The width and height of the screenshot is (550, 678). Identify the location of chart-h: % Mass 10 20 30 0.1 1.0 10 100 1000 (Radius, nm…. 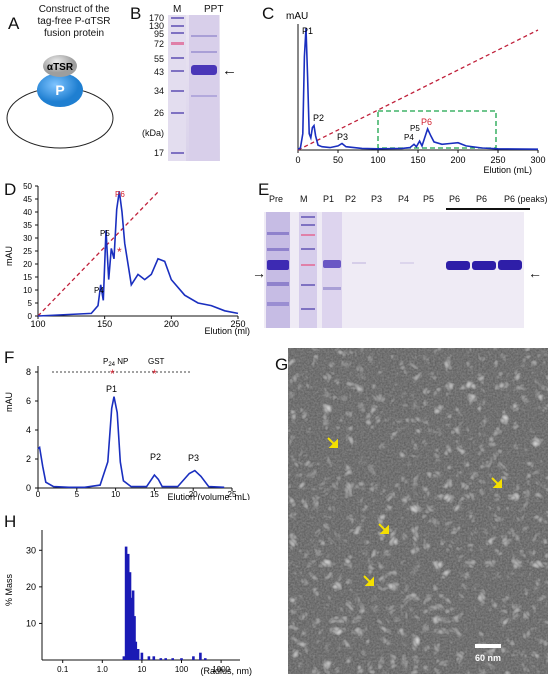
(128, 603).